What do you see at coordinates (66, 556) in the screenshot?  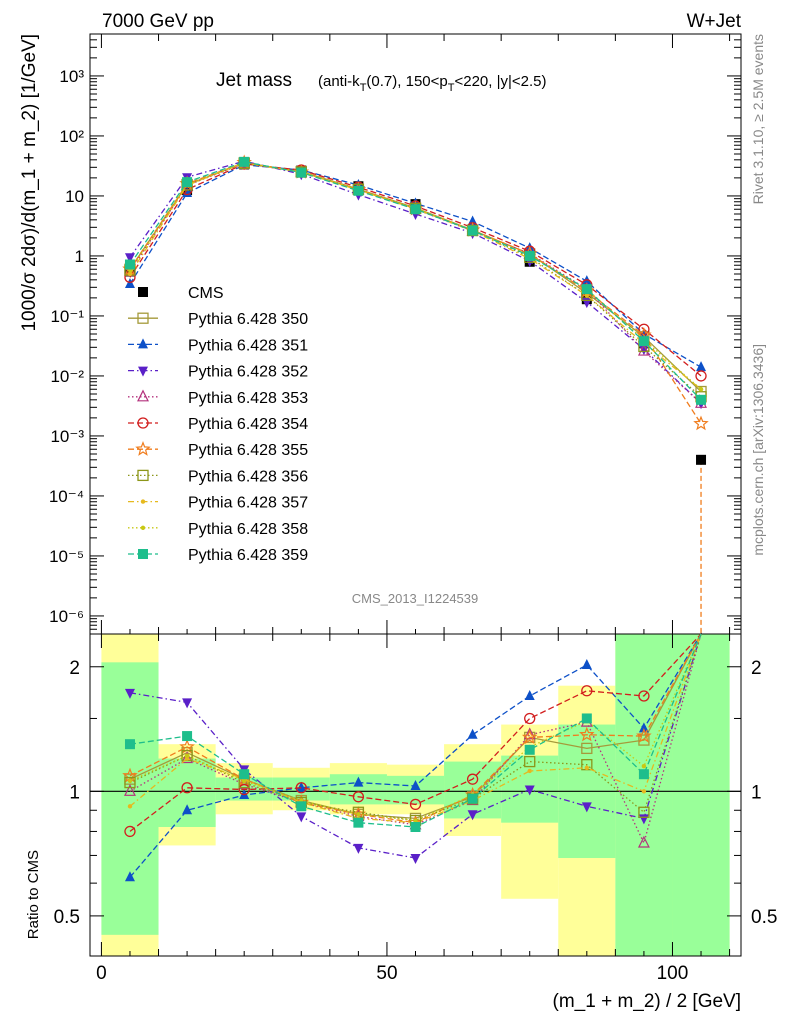 I see `y-tick-label: 10⁻⁵` at bounding box center [66, 556].